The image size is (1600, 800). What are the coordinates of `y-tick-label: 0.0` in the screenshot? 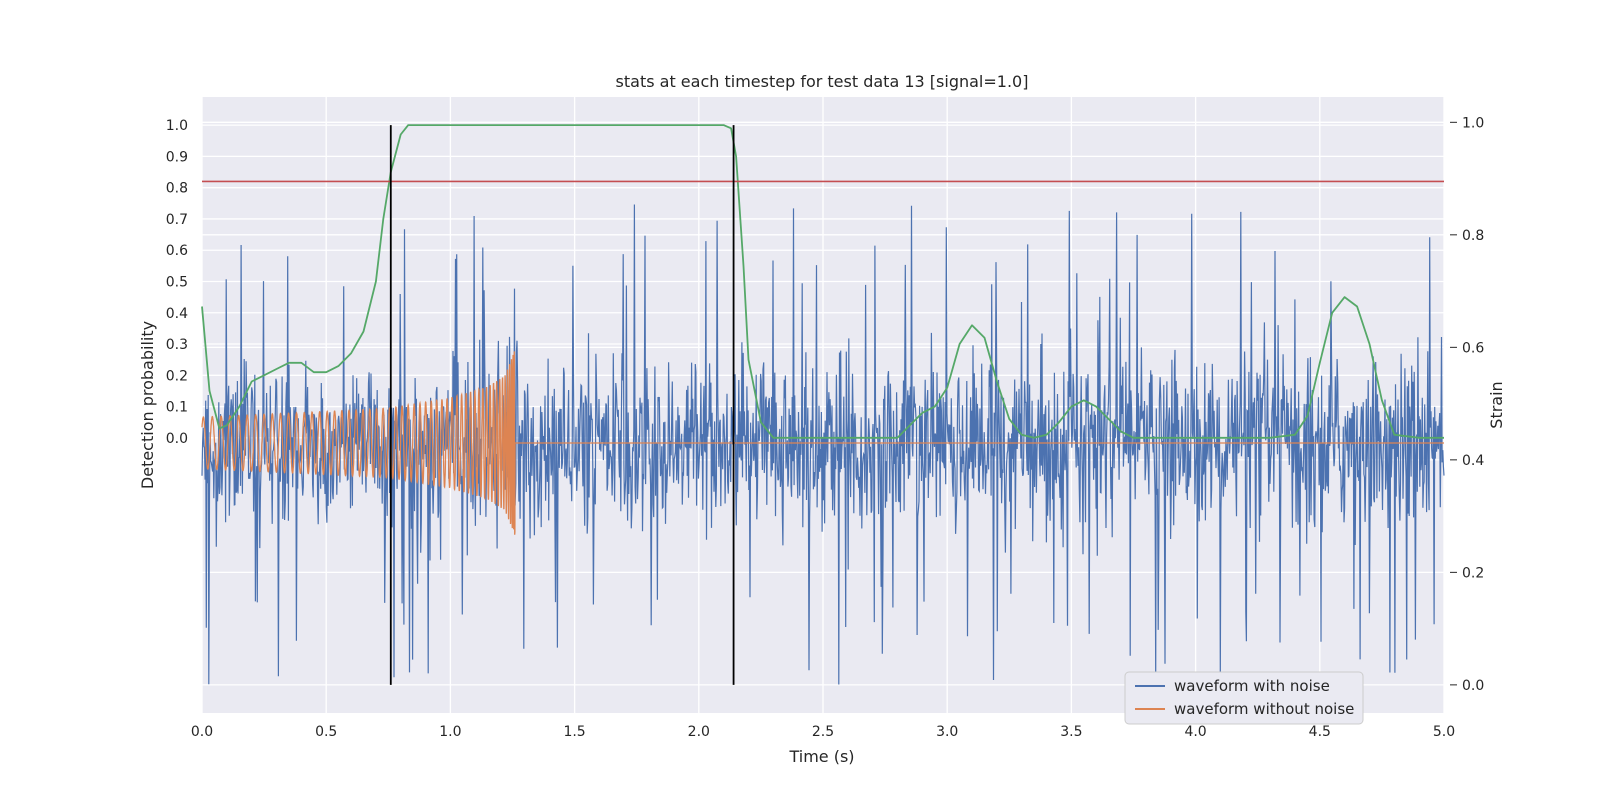 It's located at (177, 439).